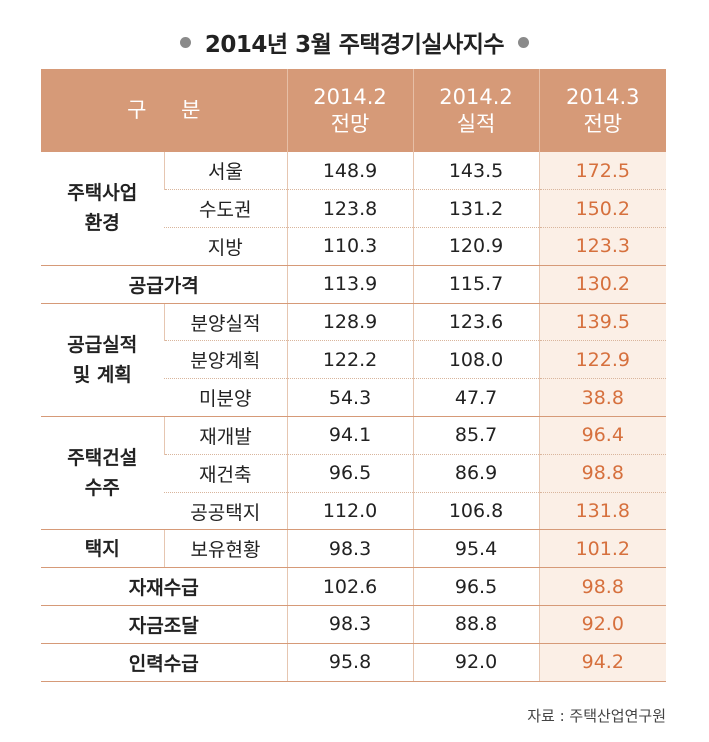 This screenshot has height=742, width=709. What do you see at coordinates (476, 171) in the screenshot?
I see `value-cell: 143.5` at bounding box center [476, 171].